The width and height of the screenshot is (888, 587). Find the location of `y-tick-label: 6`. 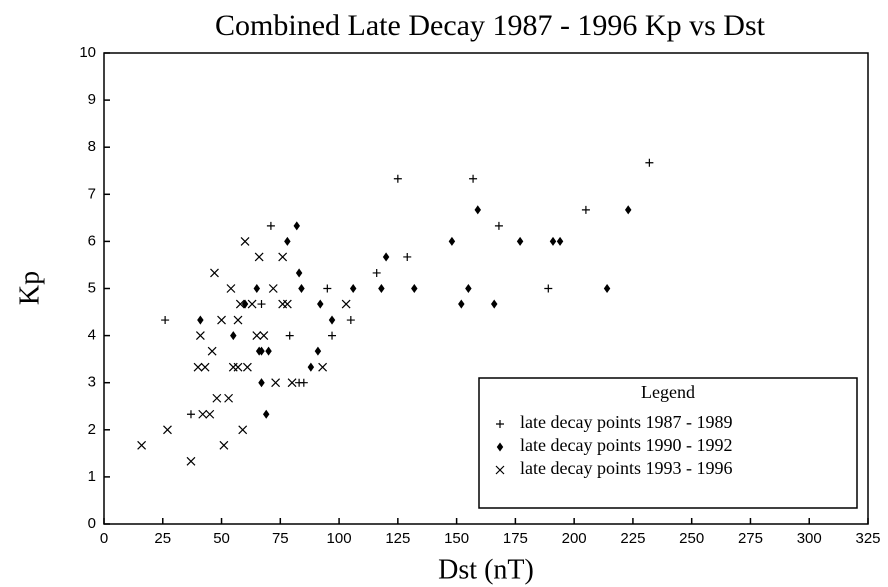

y-tick-label: 6 is located at coordinates (92, 240).